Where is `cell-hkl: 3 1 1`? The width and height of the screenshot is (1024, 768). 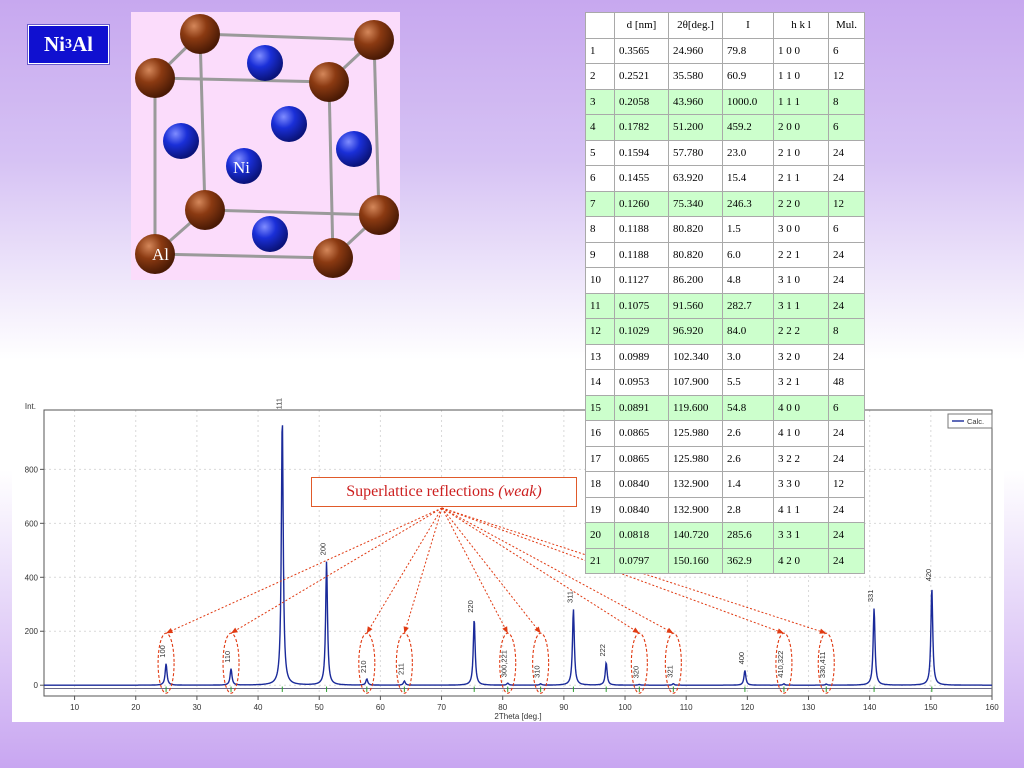 cell-hkl: 3 1 1 is located at coordinates (801, 305).